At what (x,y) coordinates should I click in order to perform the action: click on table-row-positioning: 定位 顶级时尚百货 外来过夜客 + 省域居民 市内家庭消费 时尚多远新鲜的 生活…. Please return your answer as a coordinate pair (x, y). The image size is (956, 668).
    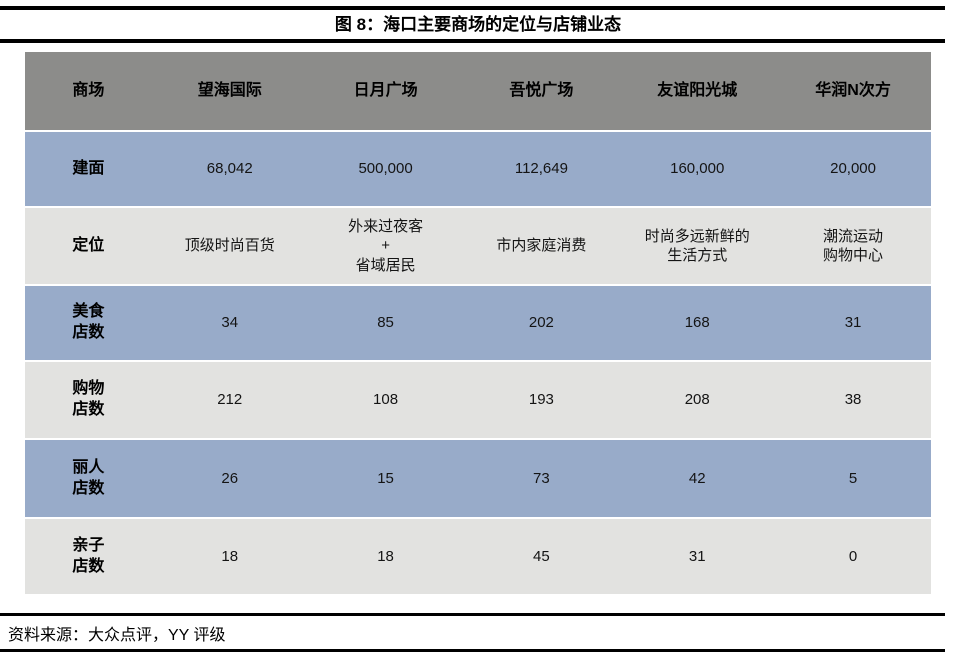
    Looking at the image, I should click on (478, 246).